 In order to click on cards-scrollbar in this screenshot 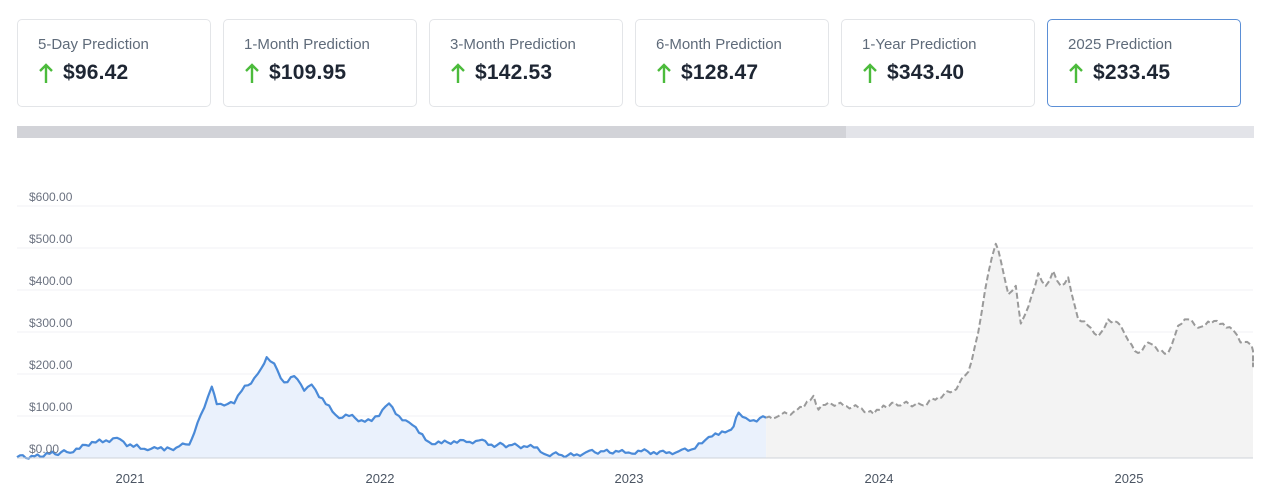, I will do `click(635, 132)`.